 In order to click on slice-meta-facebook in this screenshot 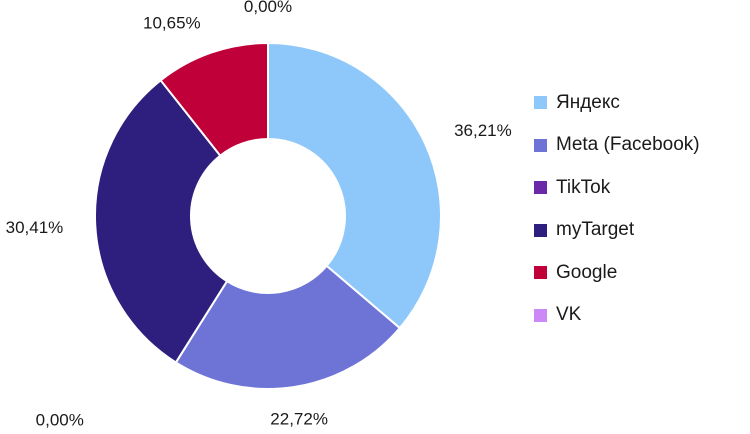, I will do `click(288, 327)`.